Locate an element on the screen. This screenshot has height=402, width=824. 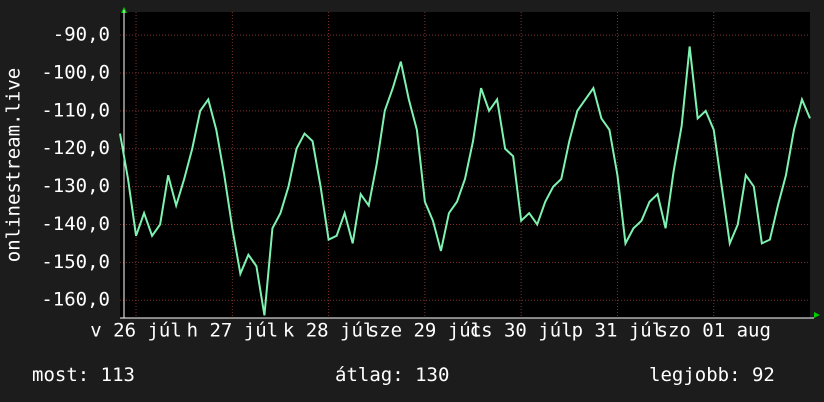
x-tick-label: sze 29 júl is located at coordinates (425, 331).